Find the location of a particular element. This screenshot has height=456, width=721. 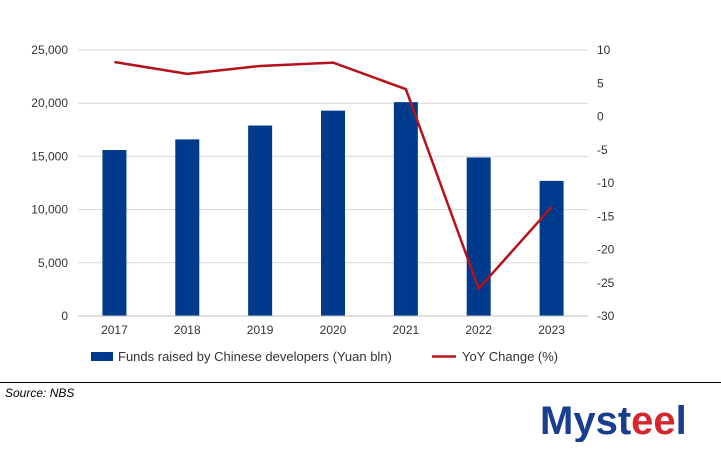

left-tick-label: 20,000 is located at coordinates (49, 103).